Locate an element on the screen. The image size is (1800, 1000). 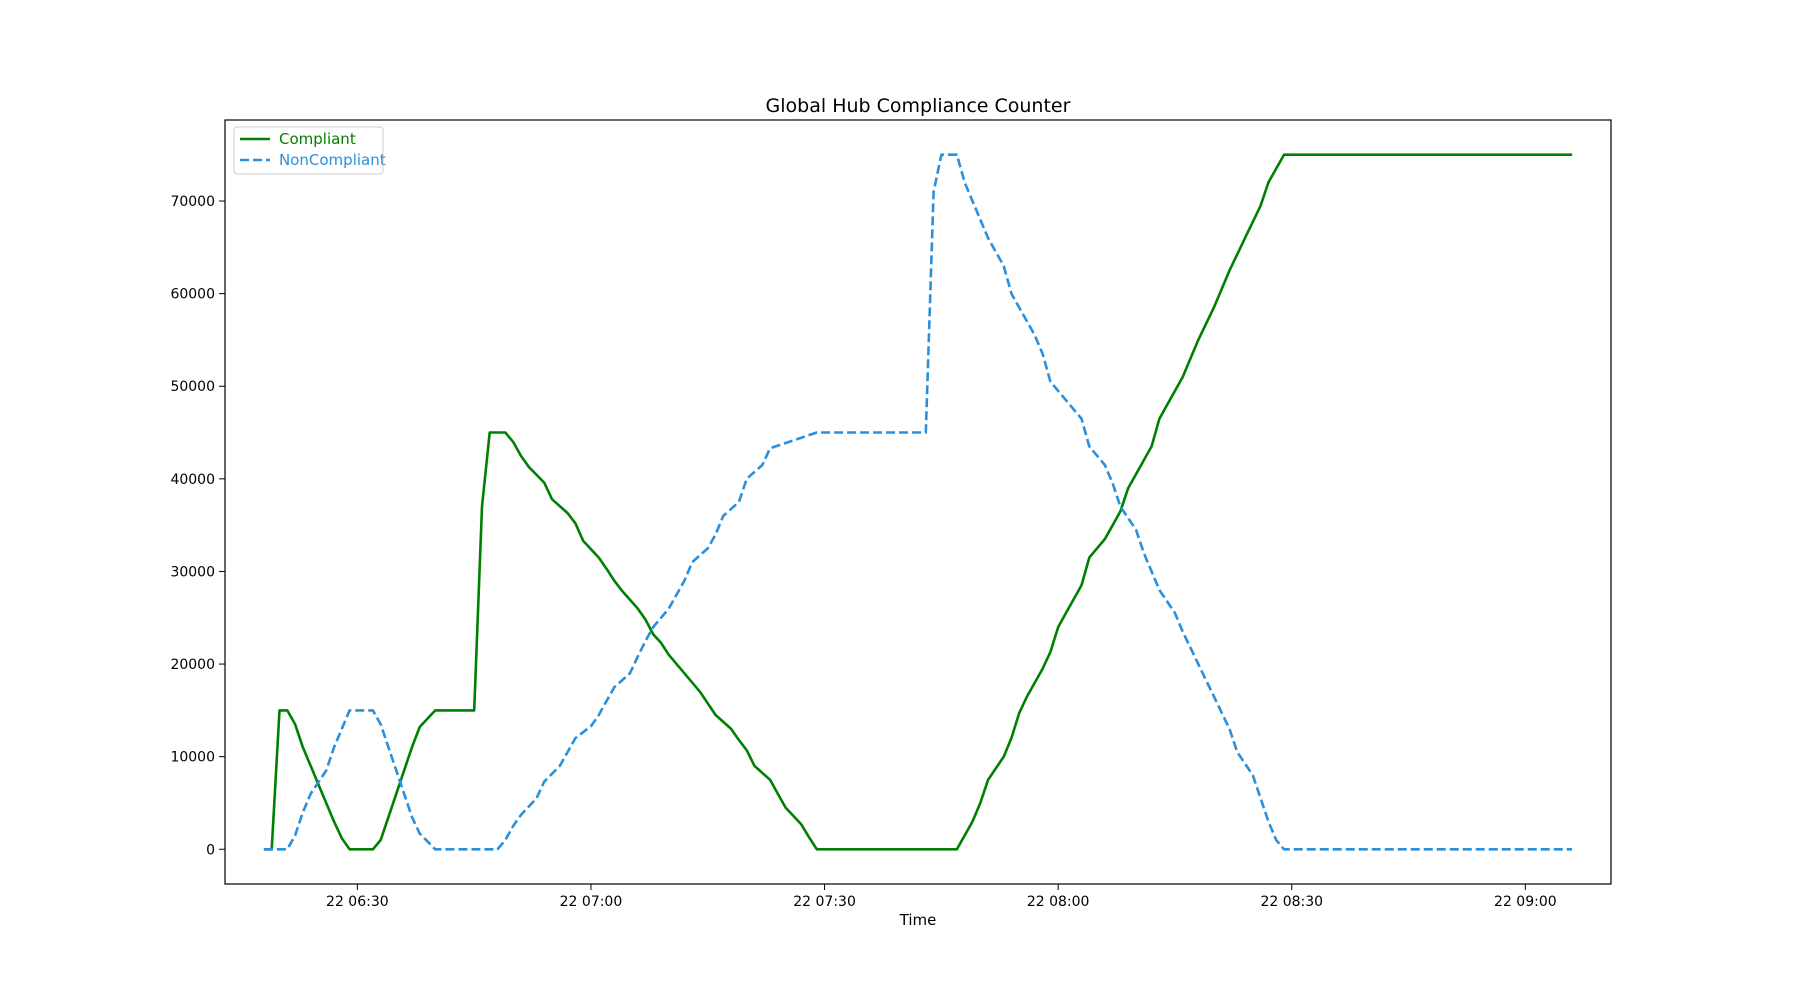
x-tick-label: 22 08:30 is located at coordinates (1291, 902).